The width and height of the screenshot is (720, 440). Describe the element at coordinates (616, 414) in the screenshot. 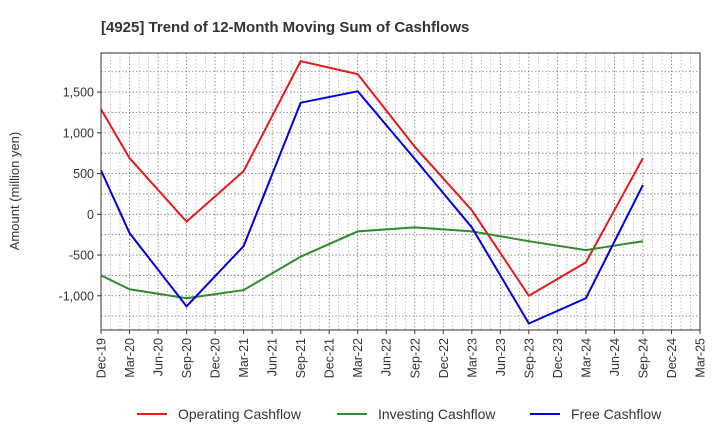

I see `legend-label-free-cashflow: Free Cashflow` at that location.